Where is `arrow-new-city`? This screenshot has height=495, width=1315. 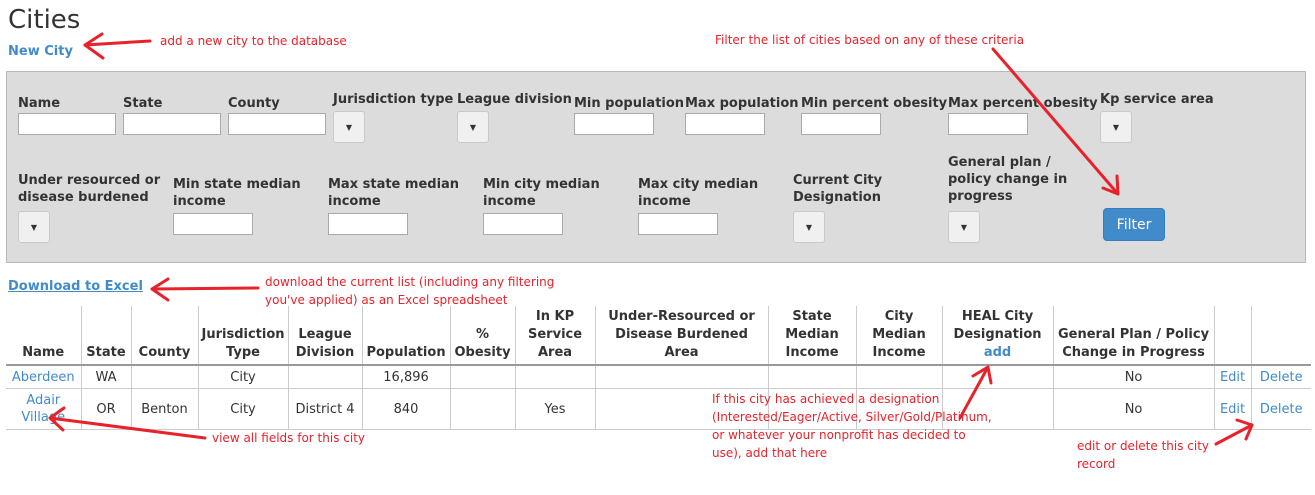
arrow-new-city is located at coordinates (117, 46).